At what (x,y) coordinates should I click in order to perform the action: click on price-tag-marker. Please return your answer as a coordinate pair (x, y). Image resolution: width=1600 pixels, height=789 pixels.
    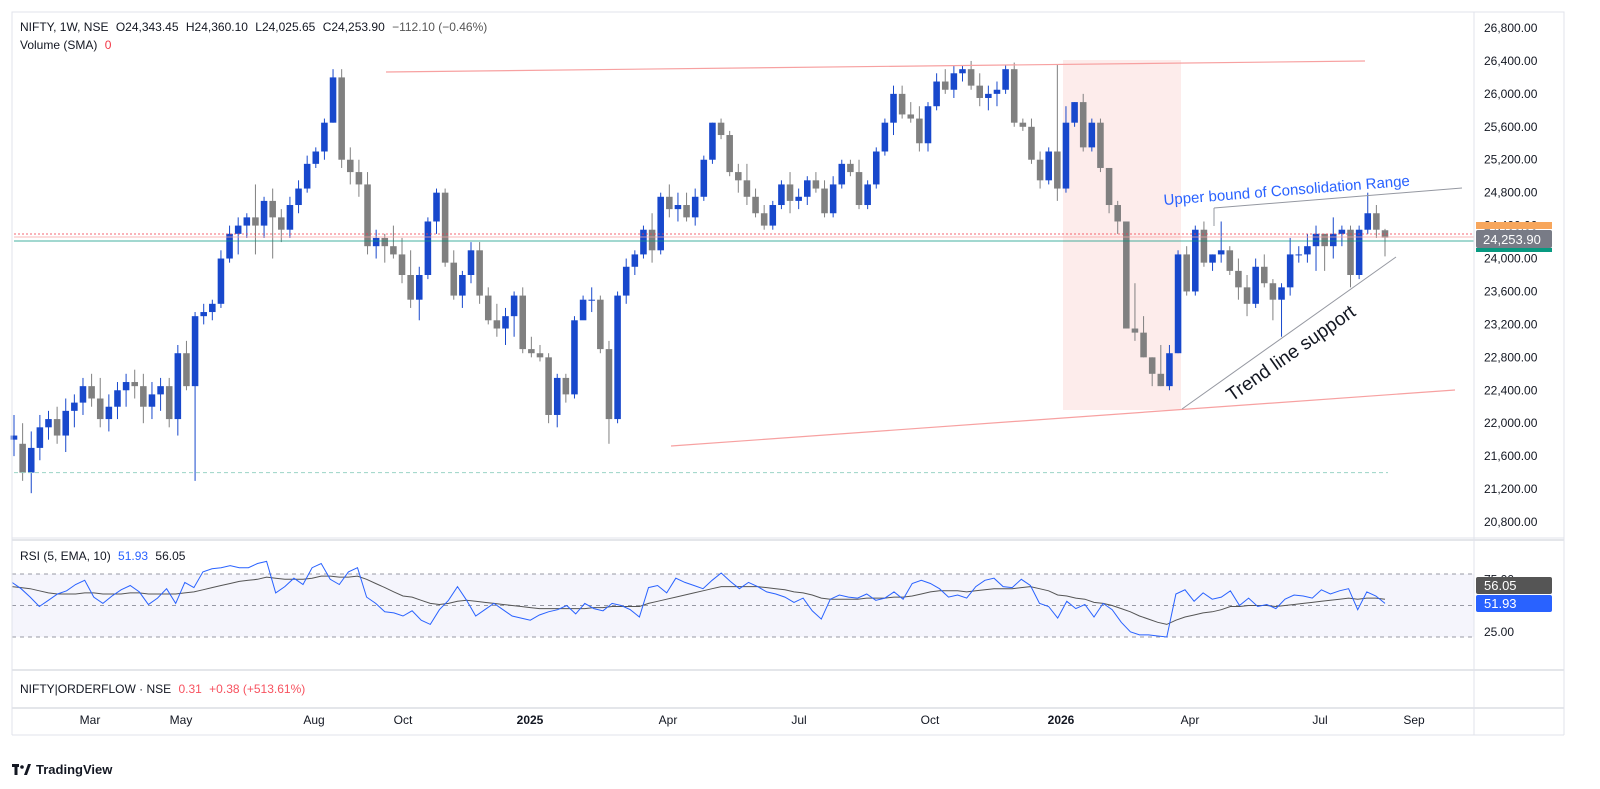
    Looking at the image, I should click on (1514, 225).